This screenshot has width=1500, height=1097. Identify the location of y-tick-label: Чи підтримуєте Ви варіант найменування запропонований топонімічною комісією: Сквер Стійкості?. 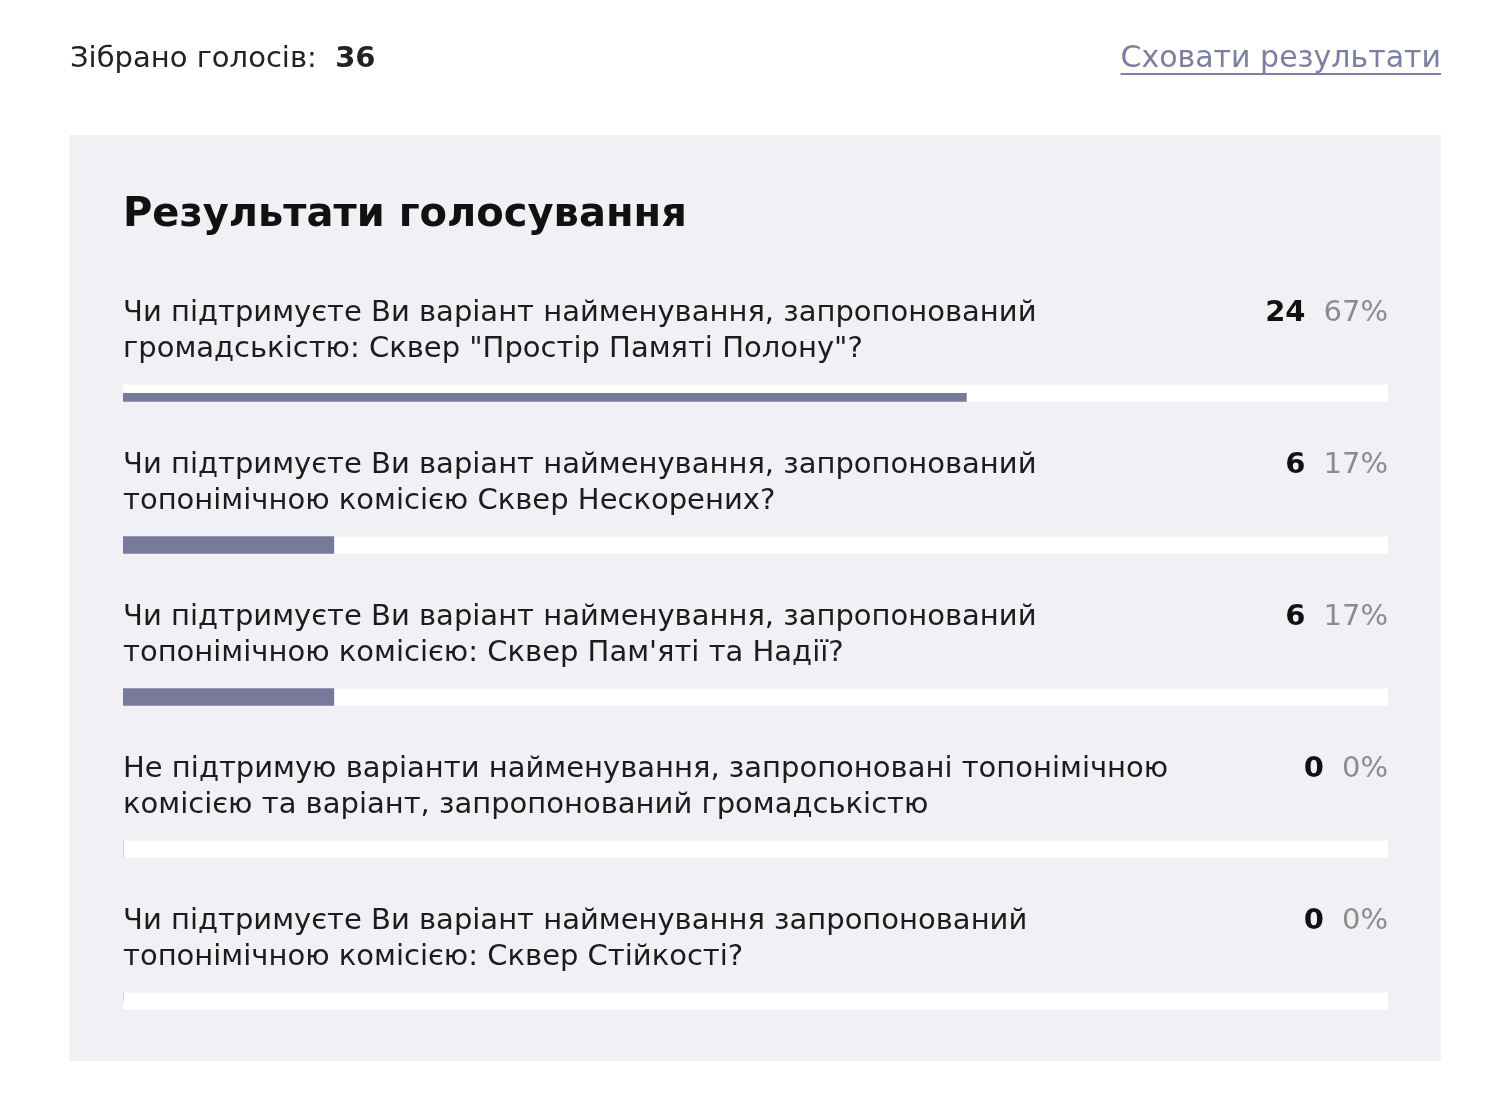
(575, 936).